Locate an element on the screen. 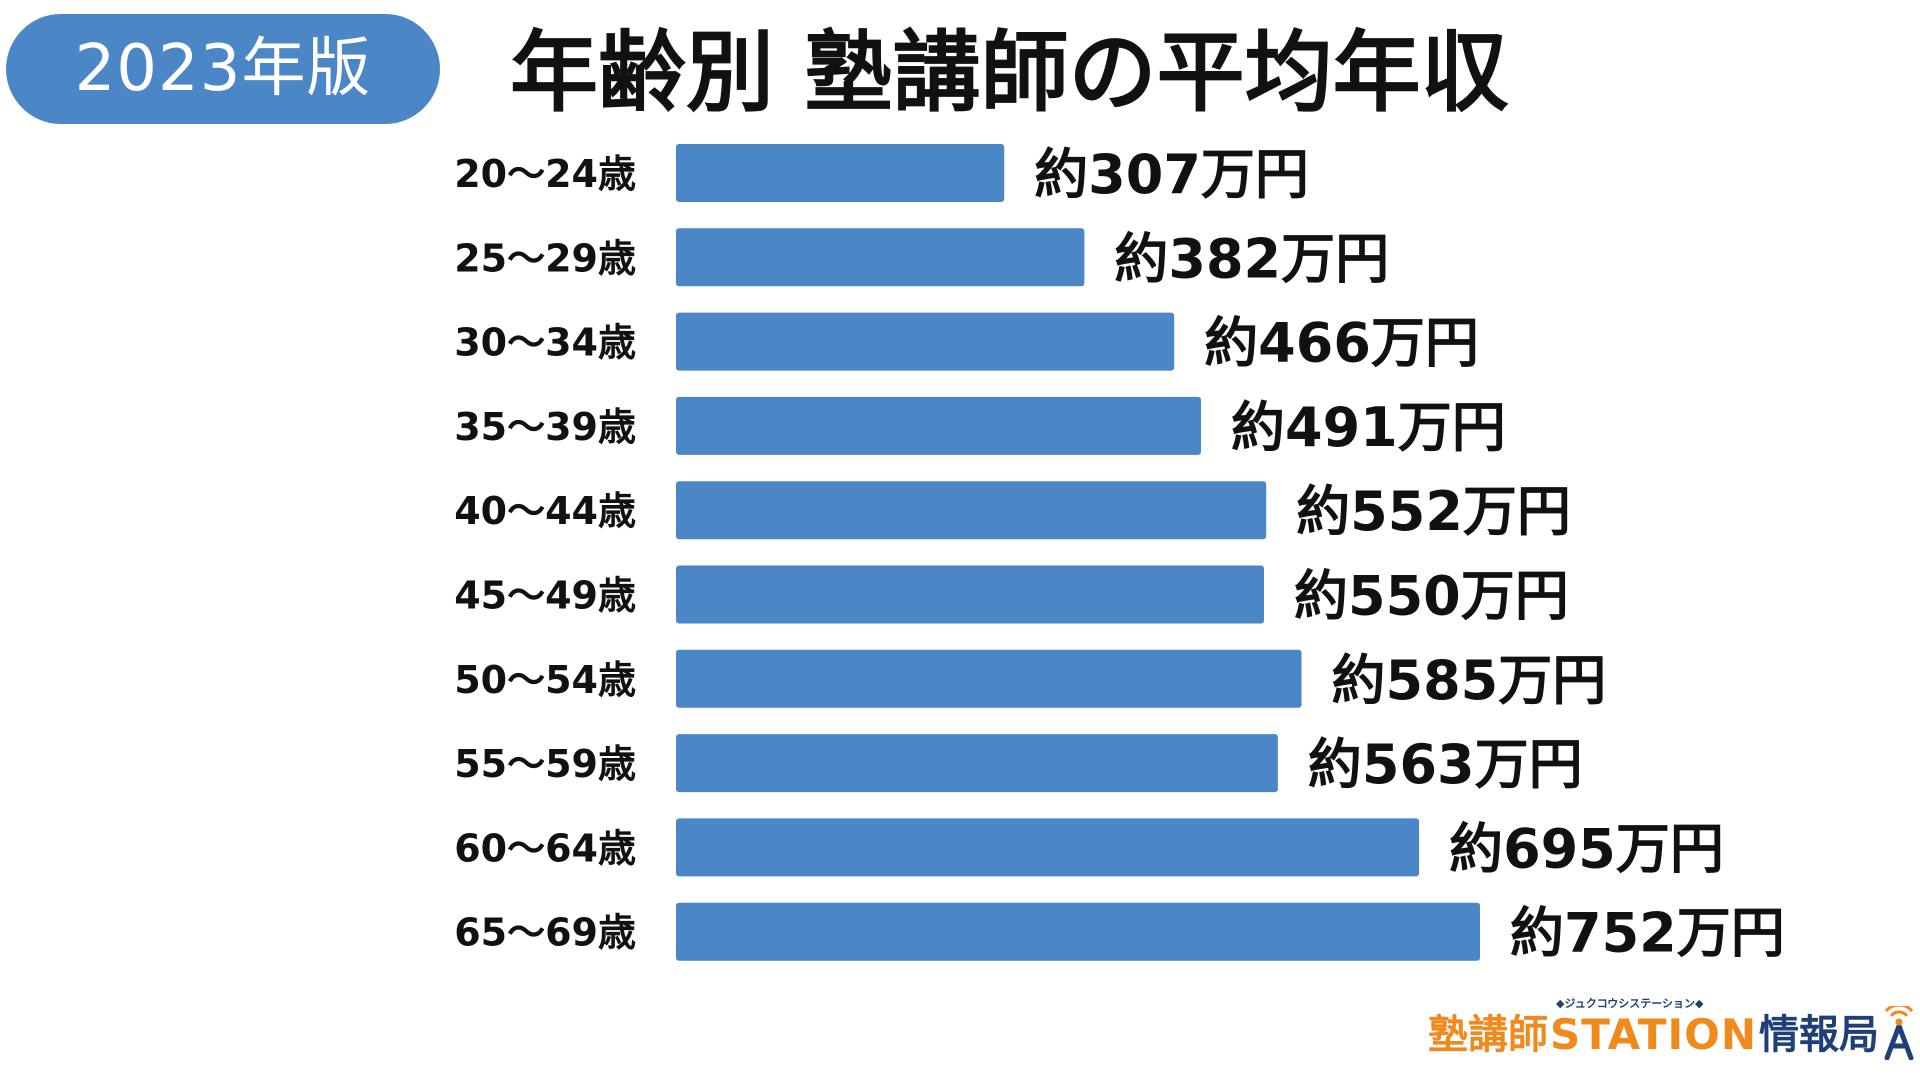 This screenshot has width=1920, height=1080. logo-station-word: STATION is located at coordinates (1654, 1034).